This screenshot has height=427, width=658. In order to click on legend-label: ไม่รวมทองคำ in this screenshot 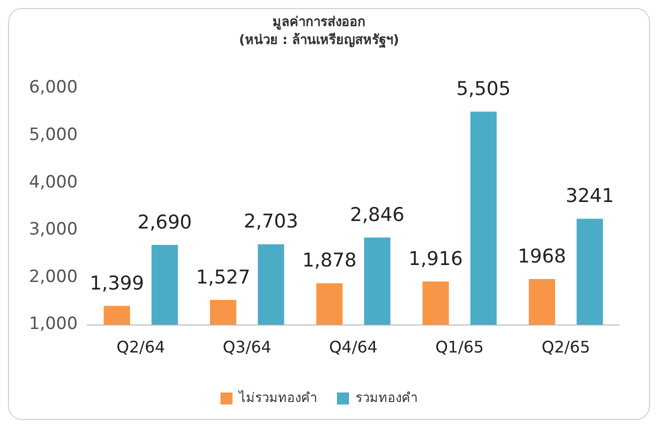, I will do `click(277, 398)`.